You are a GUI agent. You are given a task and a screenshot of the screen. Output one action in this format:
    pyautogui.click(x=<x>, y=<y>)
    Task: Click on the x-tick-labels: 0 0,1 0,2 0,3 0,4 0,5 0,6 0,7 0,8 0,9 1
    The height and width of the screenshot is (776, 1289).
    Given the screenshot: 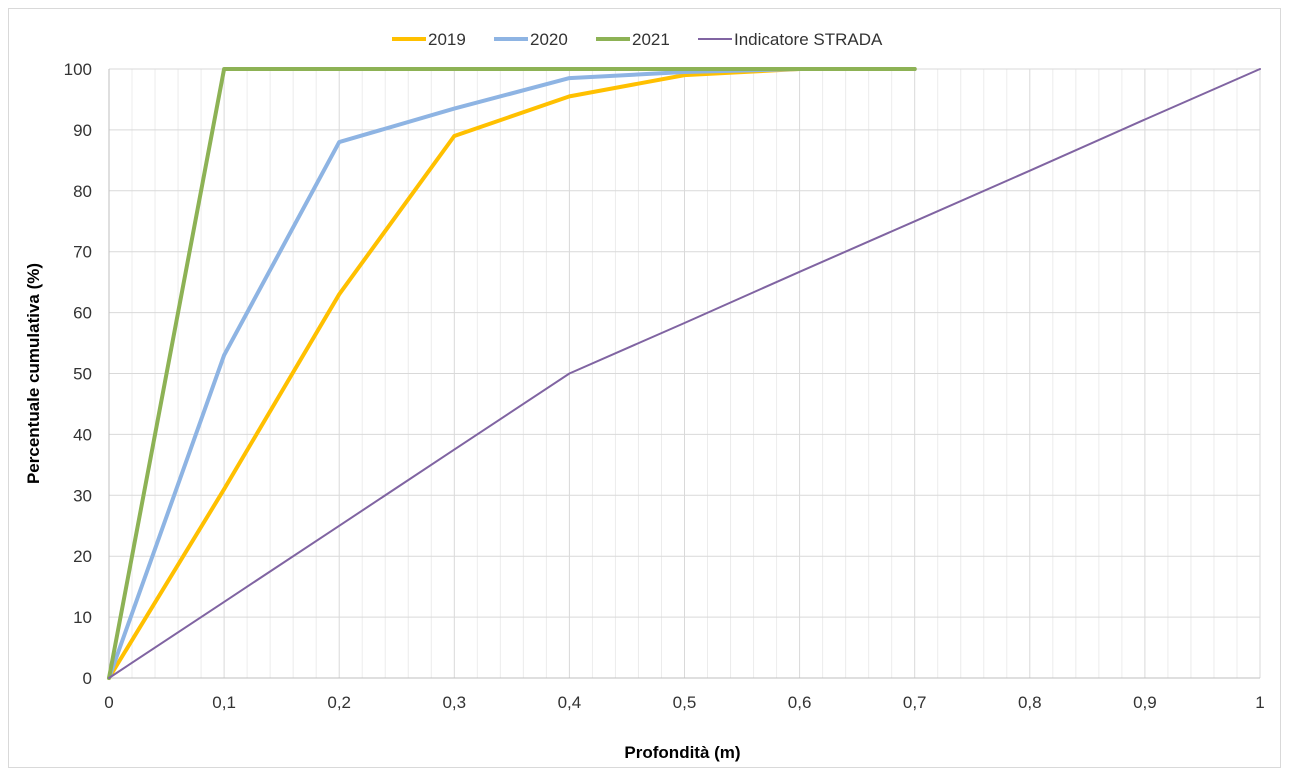 What is the action you would take?
    pyautogui.click(x=684, y=702)
    